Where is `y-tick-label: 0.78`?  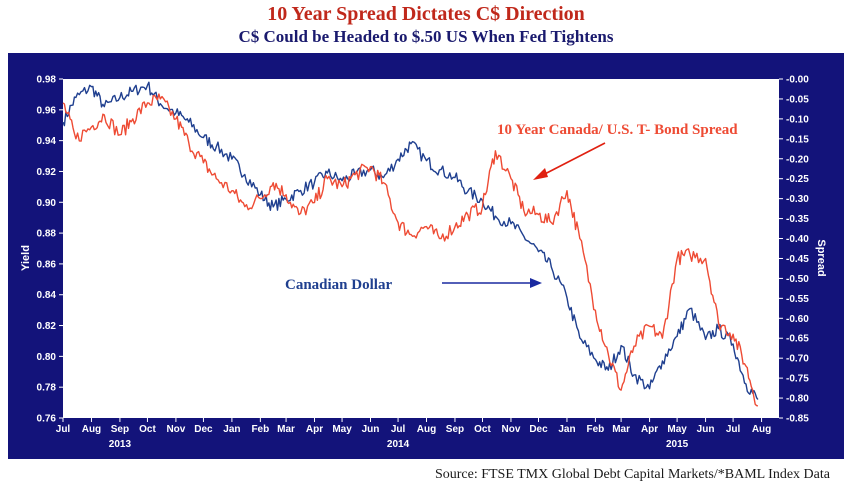
y-tick-label: 0.78 is located at coordinates (47, 388).